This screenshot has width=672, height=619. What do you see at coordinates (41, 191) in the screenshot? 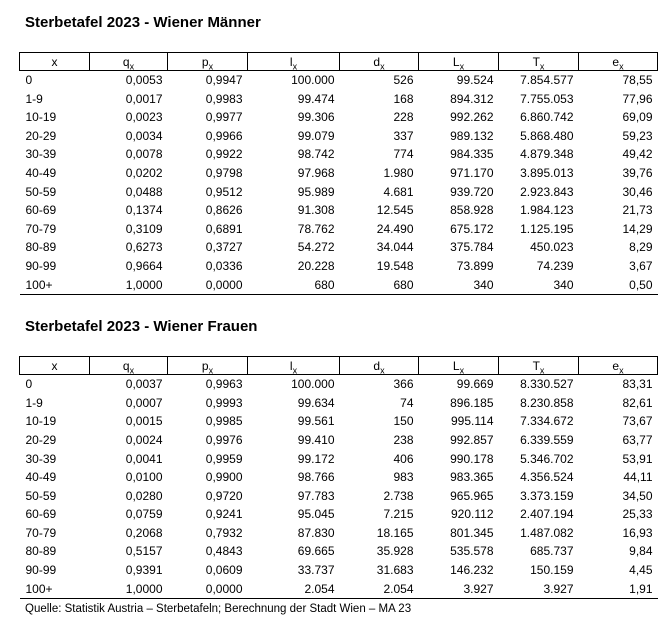
I see `age-cell: 50-59` at bounding box center [41, 191].